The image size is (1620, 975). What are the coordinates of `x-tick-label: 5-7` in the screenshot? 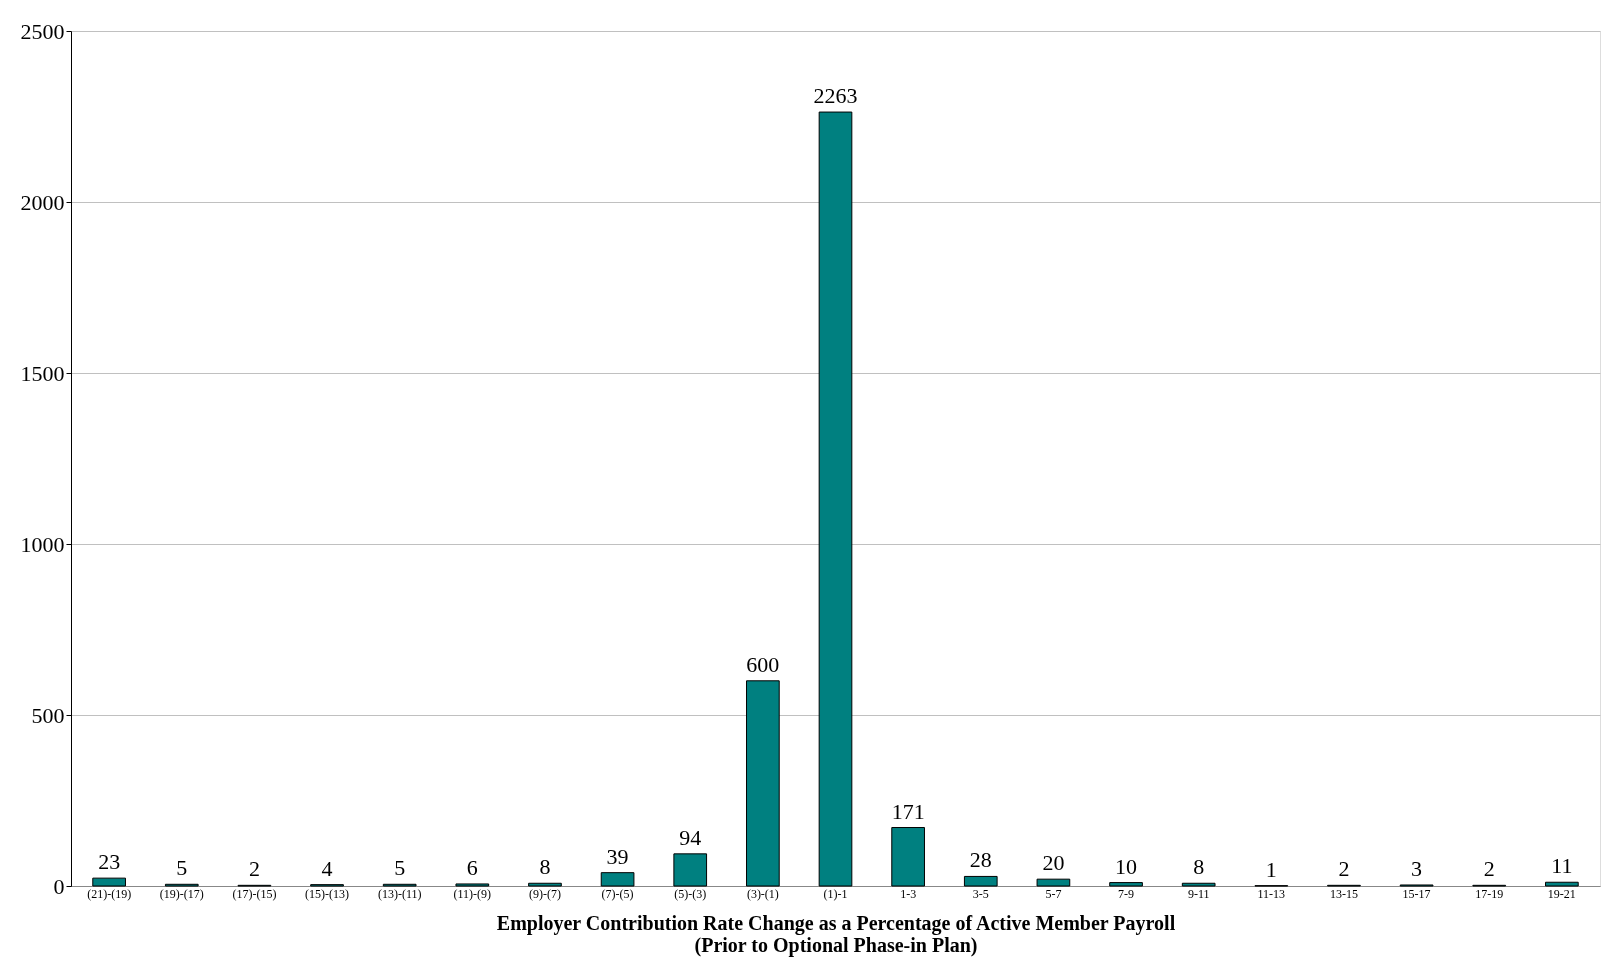 It's located at (1053, 893).